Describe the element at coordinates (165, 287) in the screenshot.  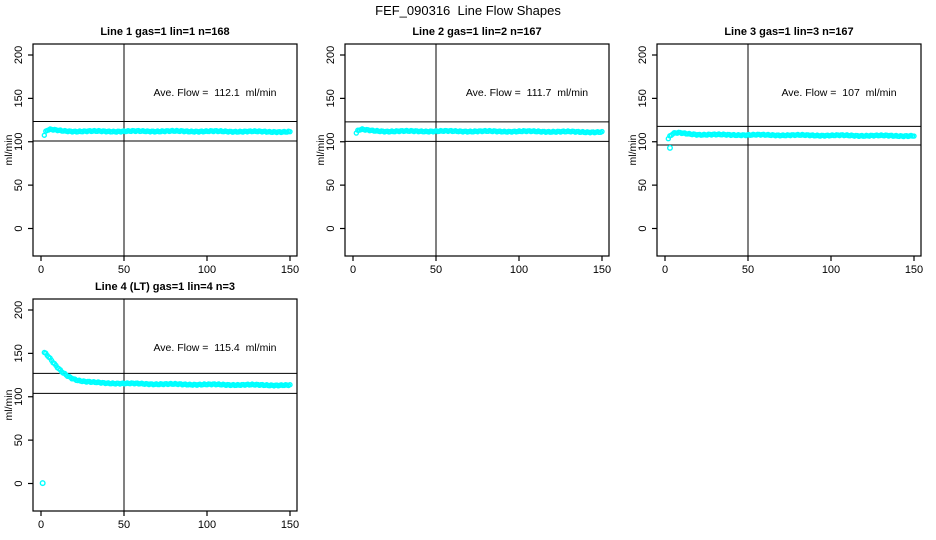
I see `subplot-title: Line 4 (LT) gas=1 lin=4 n=3` at that location.